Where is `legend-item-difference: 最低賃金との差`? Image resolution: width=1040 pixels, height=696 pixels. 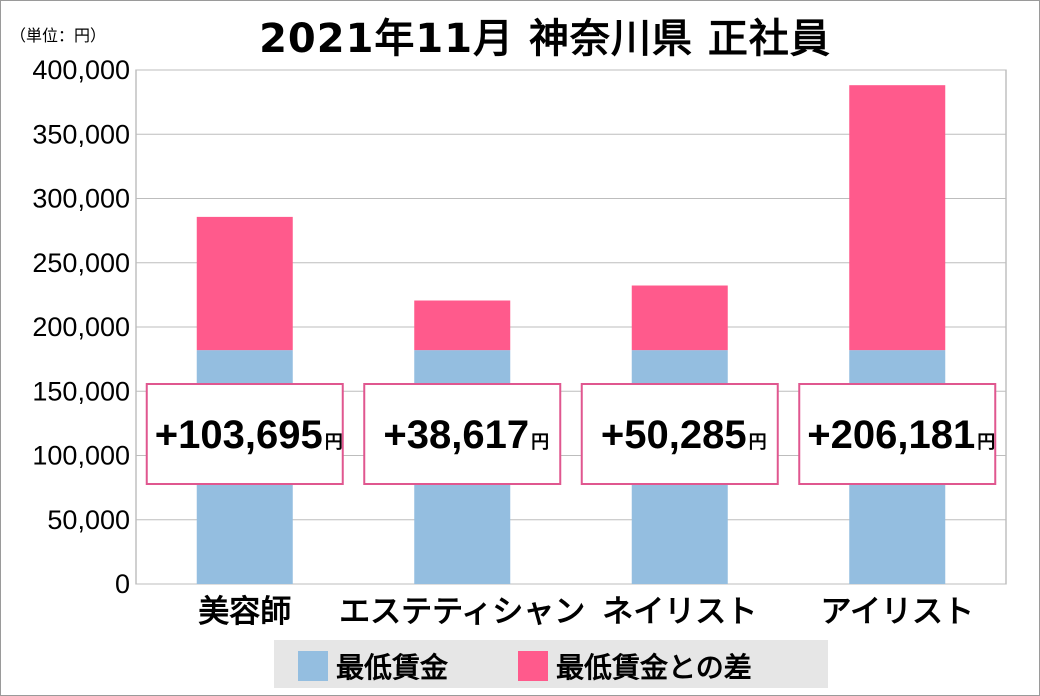
legend-item-difference: 最低賃金との差 is located at coordinates (635, 666).